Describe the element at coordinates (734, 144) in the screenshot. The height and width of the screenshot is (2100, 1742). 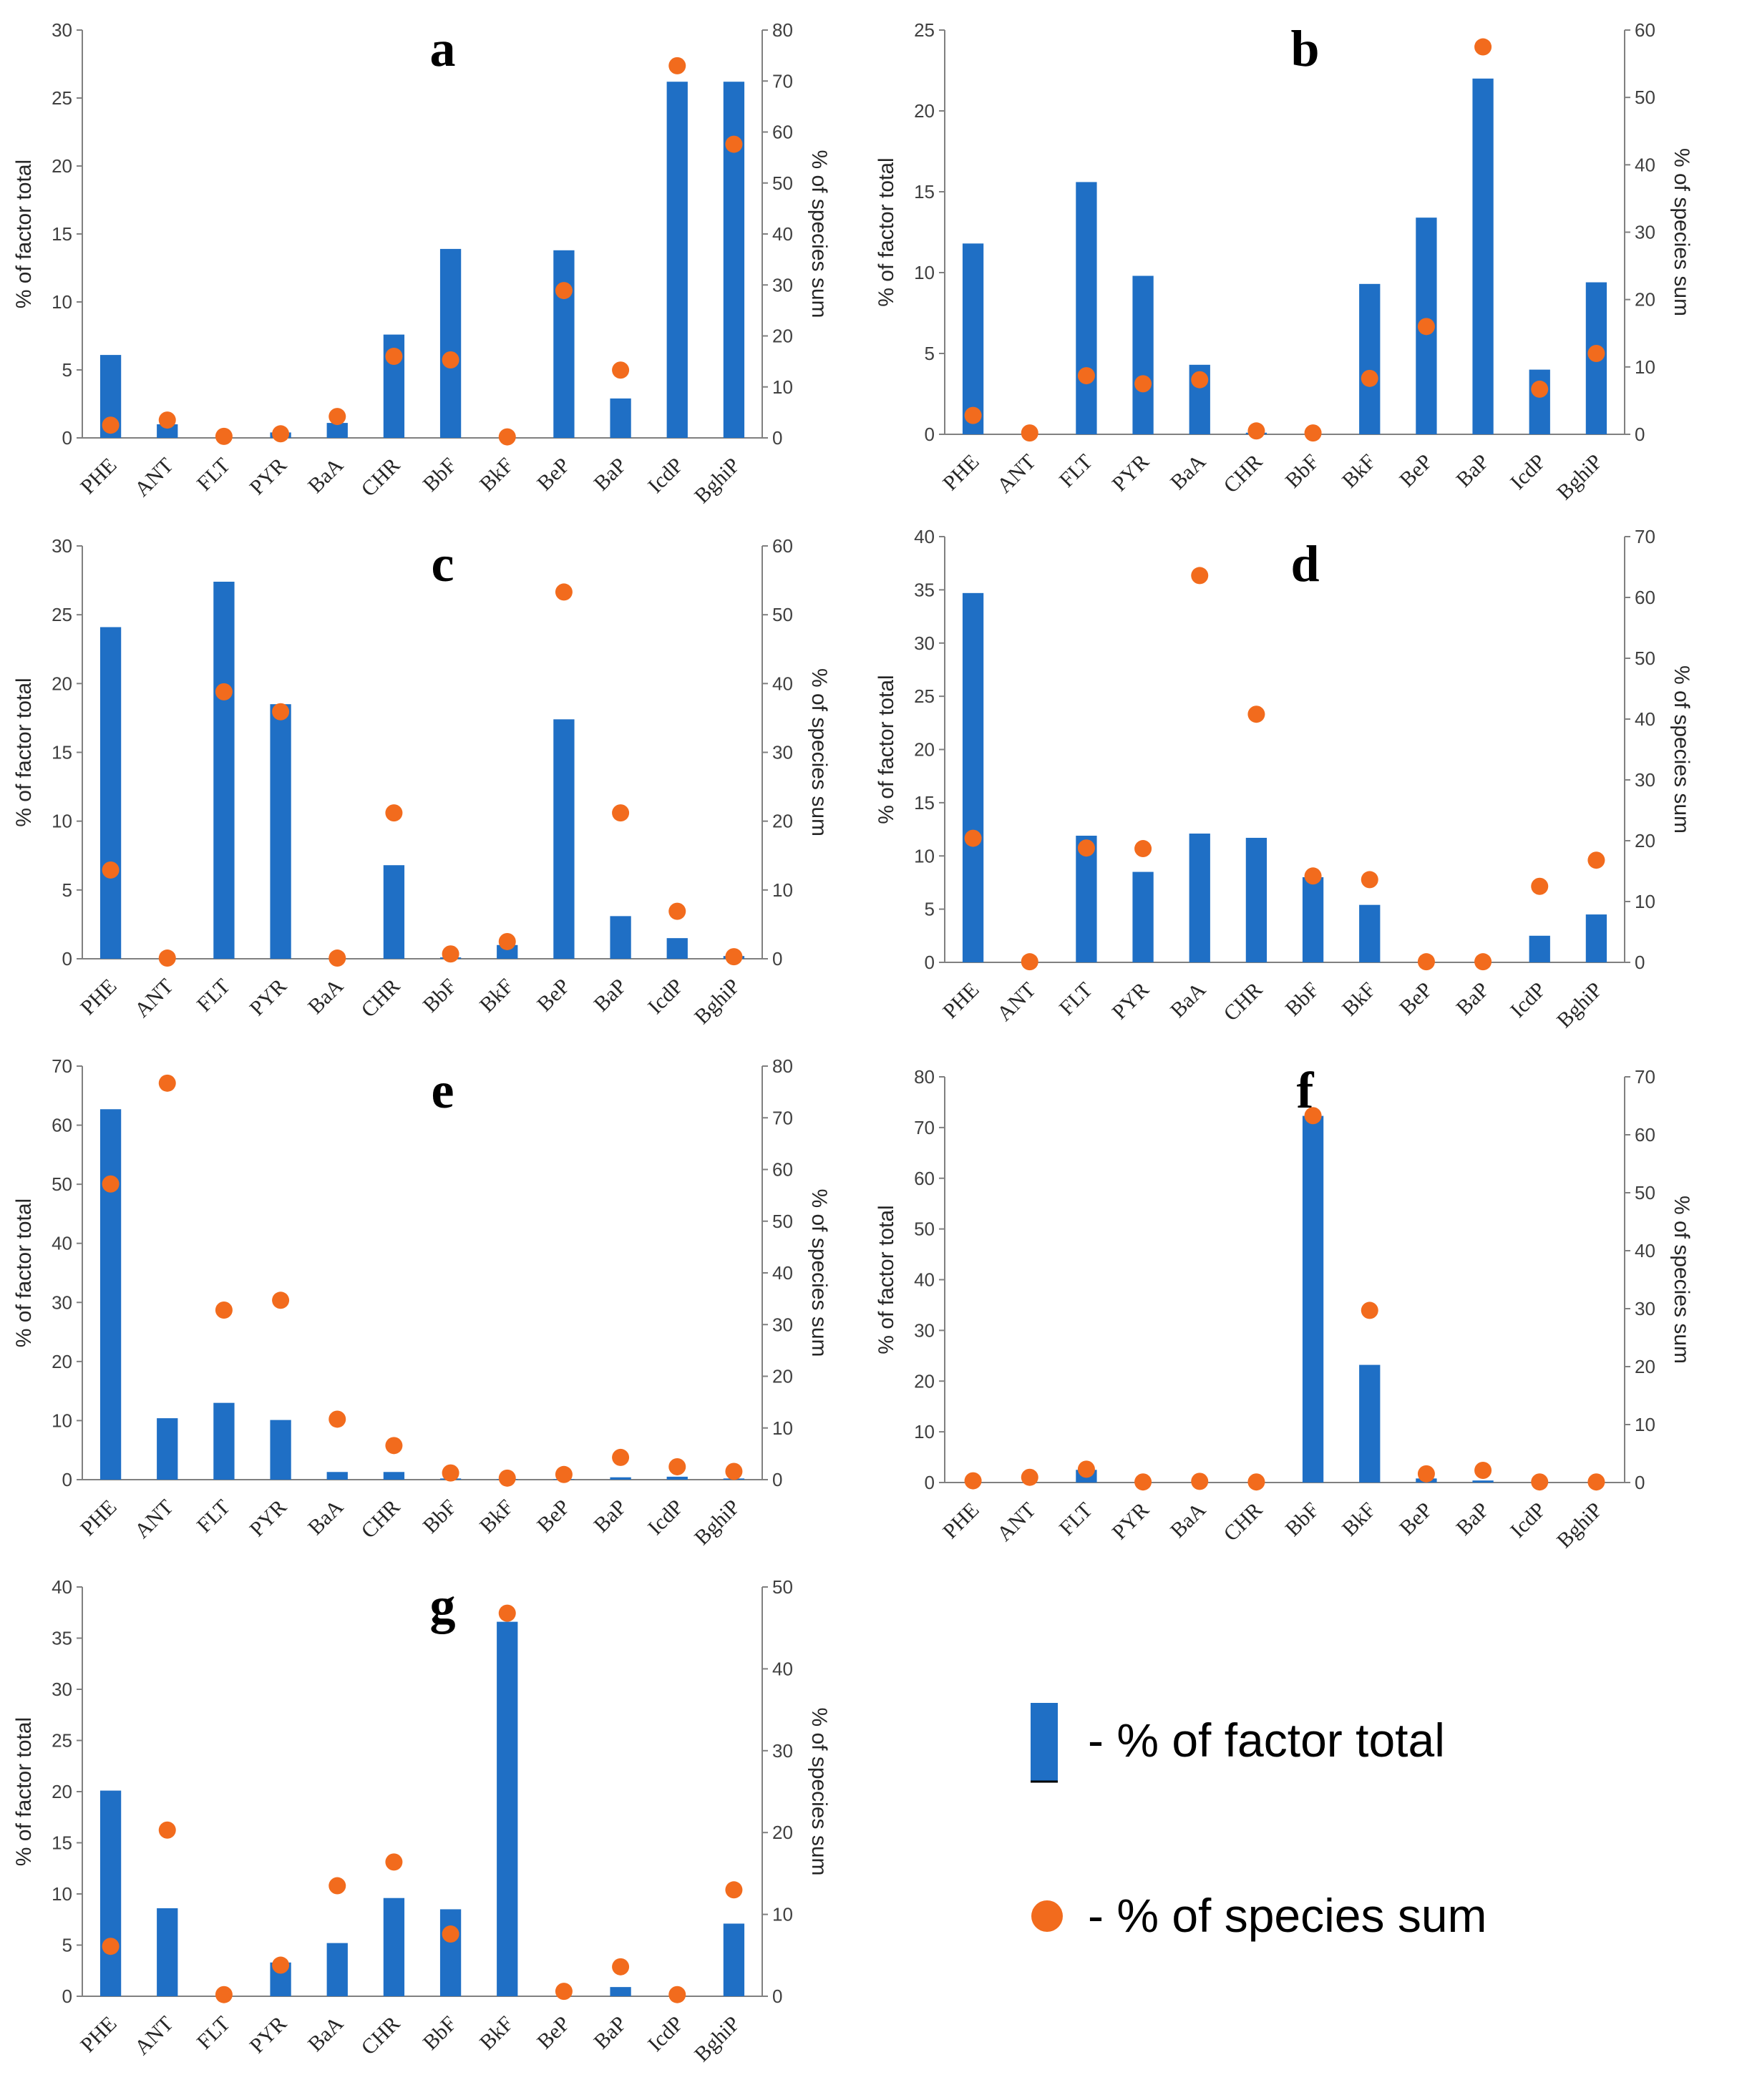
I see `dot-a-BghiP` at that location.